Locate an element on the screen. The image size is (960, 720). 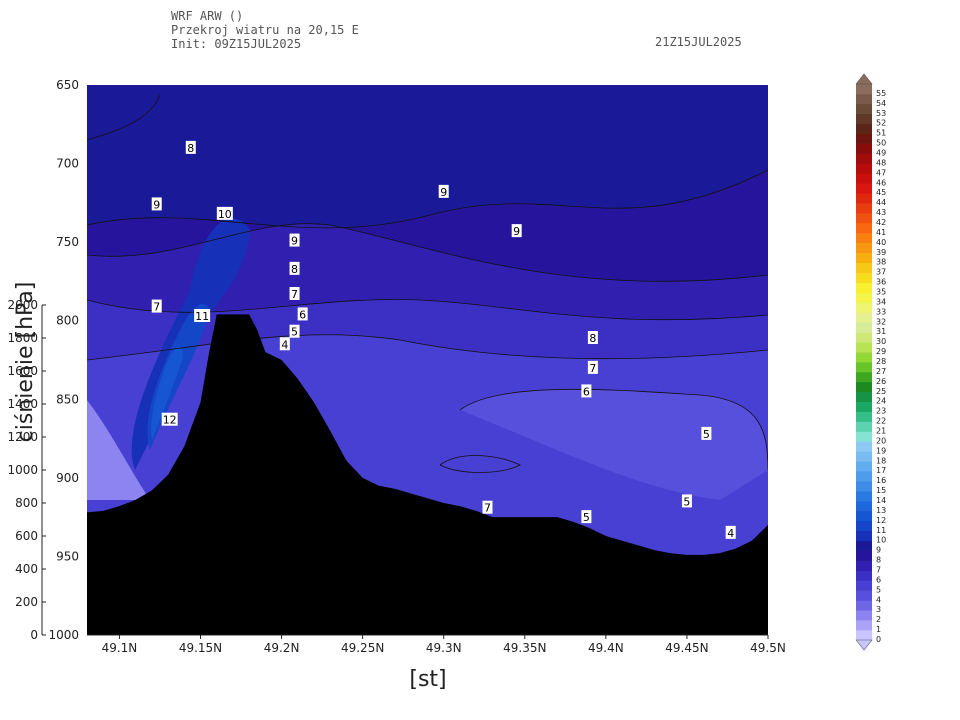
colorbar-label: 39 is located at coordinates (881, 252).